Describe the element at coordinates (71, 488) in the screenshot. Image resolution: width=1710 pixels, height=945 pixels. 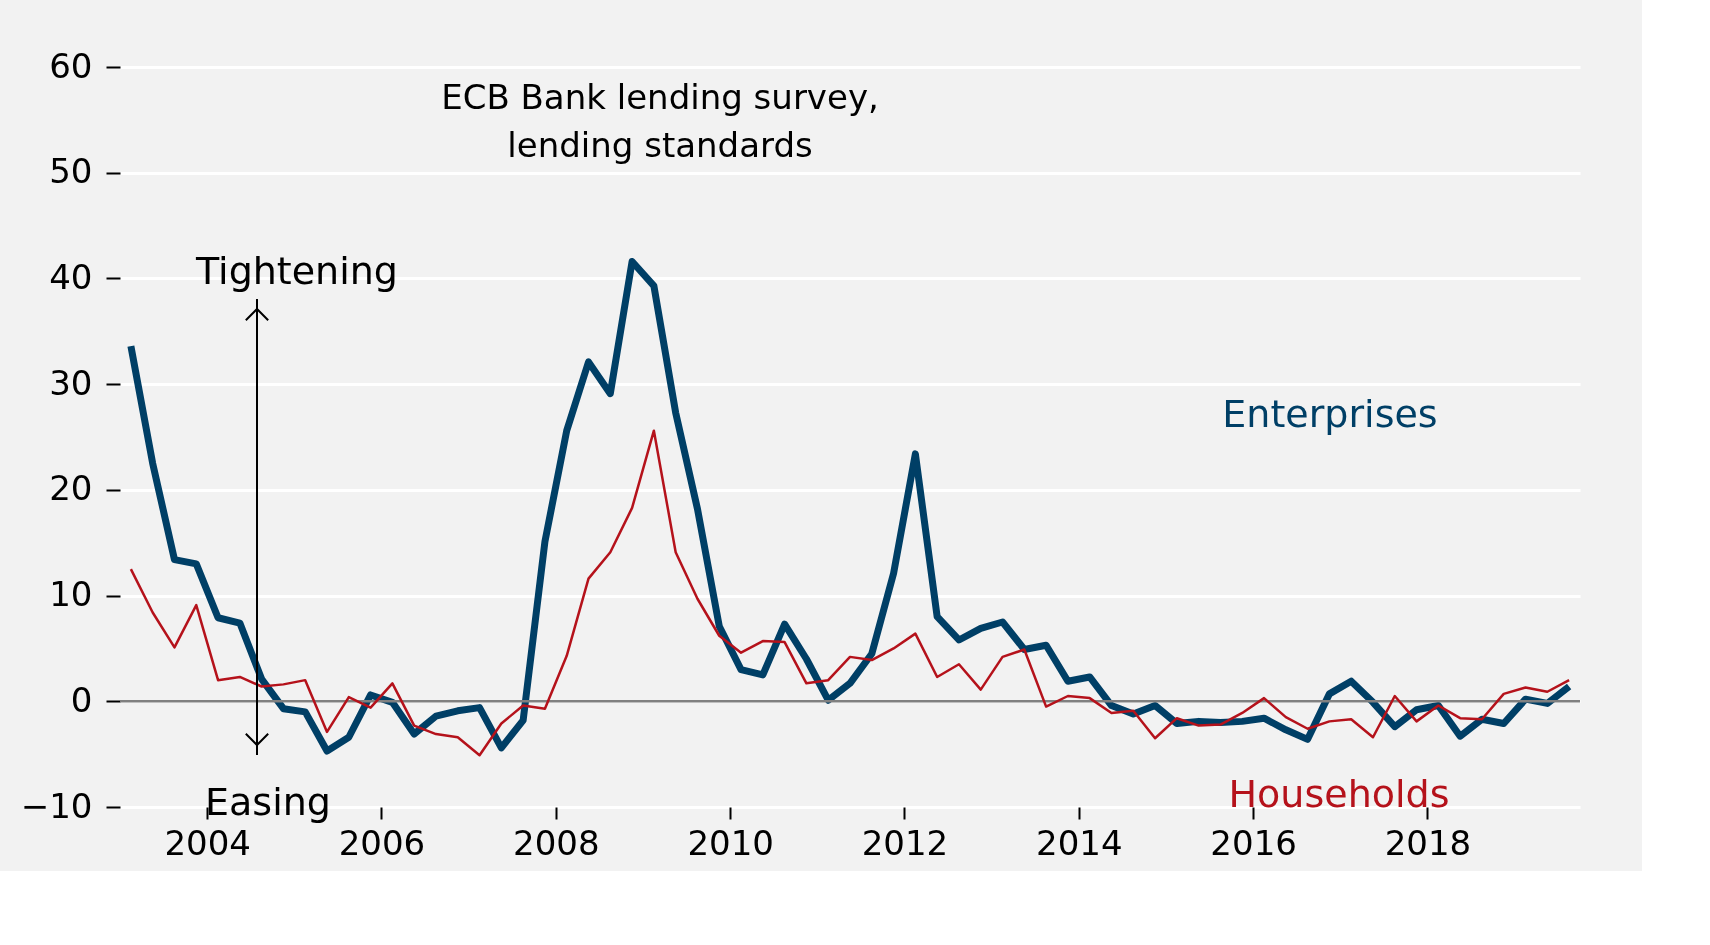
I see `y-tick-label: 20` at that location.